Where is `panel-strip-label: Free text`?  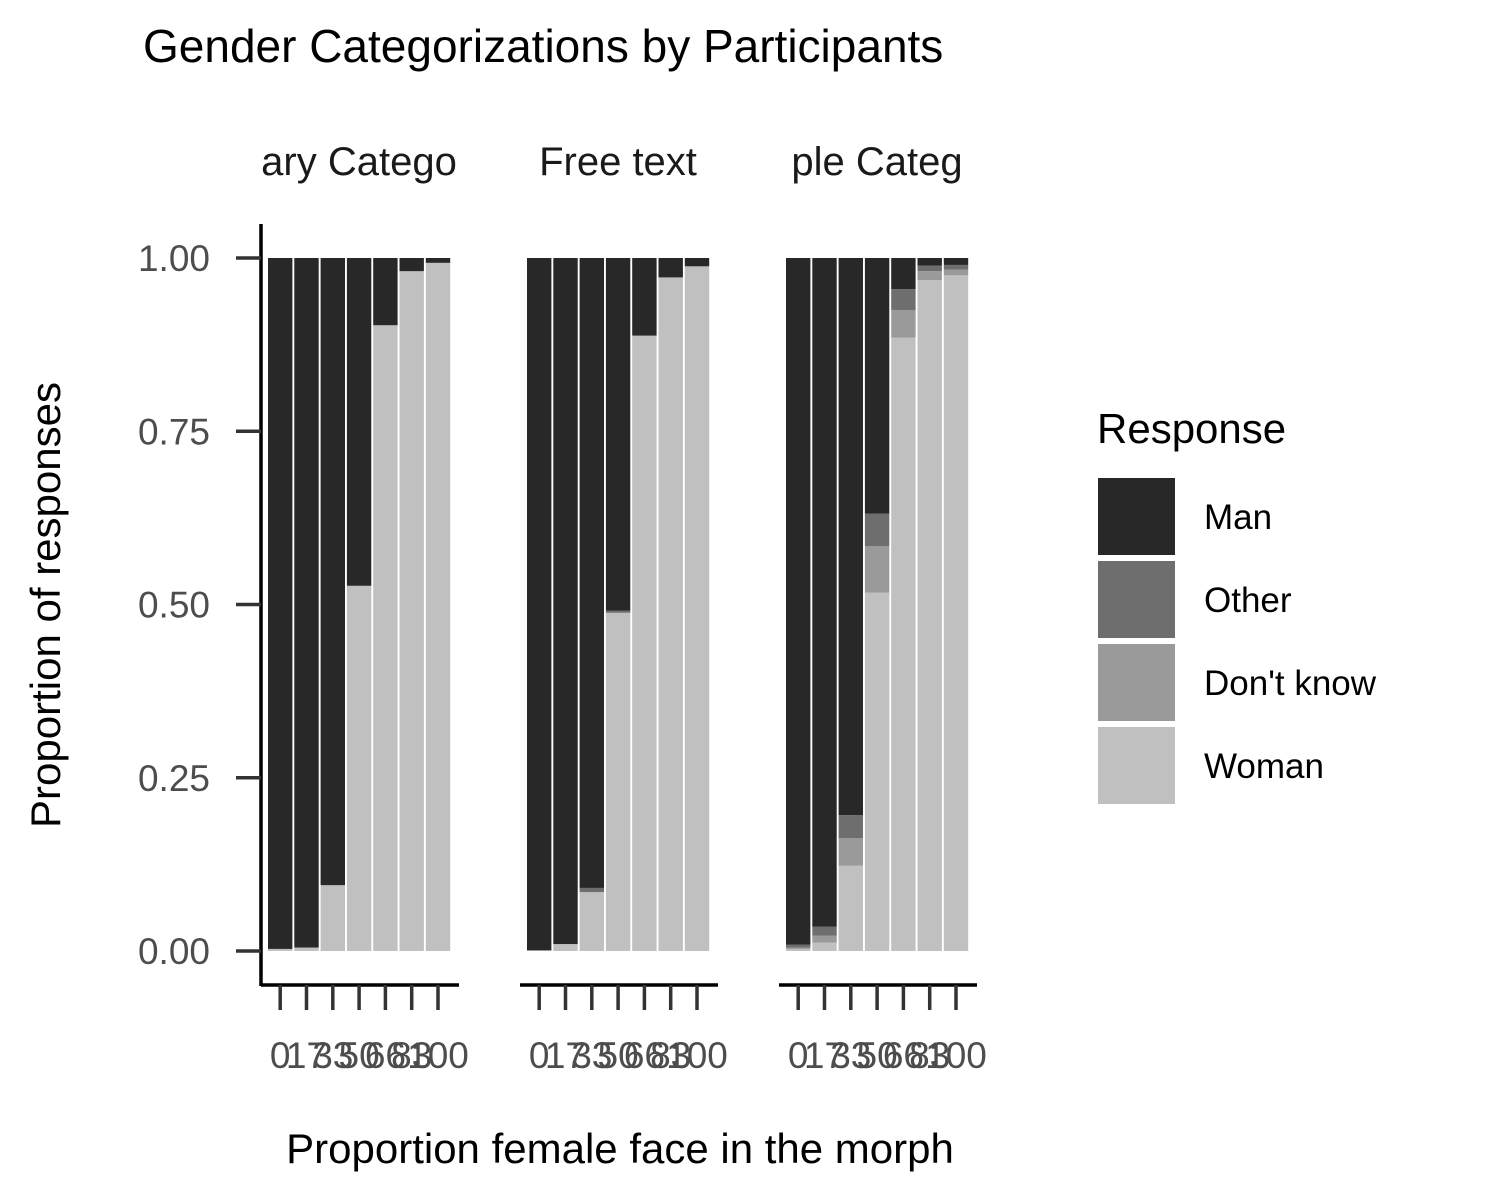
panel-strip-label: Free text is located at coordinates (618, 162).